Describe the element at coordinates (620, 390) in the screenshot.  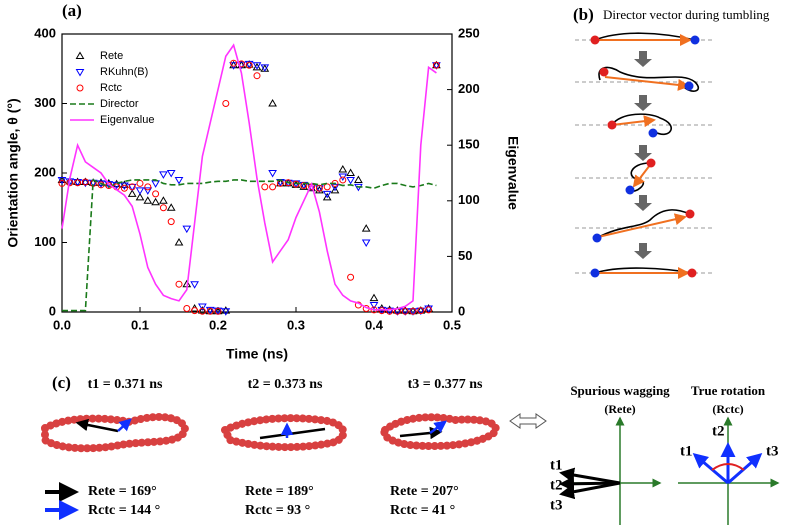
I see `wagging-title: Spurious wagging` at that location.